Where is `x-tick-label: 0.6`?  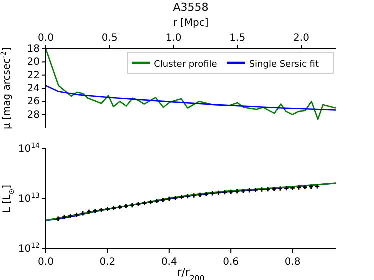 x-tick-label: 0.6 is located at coordinates (231, 262).